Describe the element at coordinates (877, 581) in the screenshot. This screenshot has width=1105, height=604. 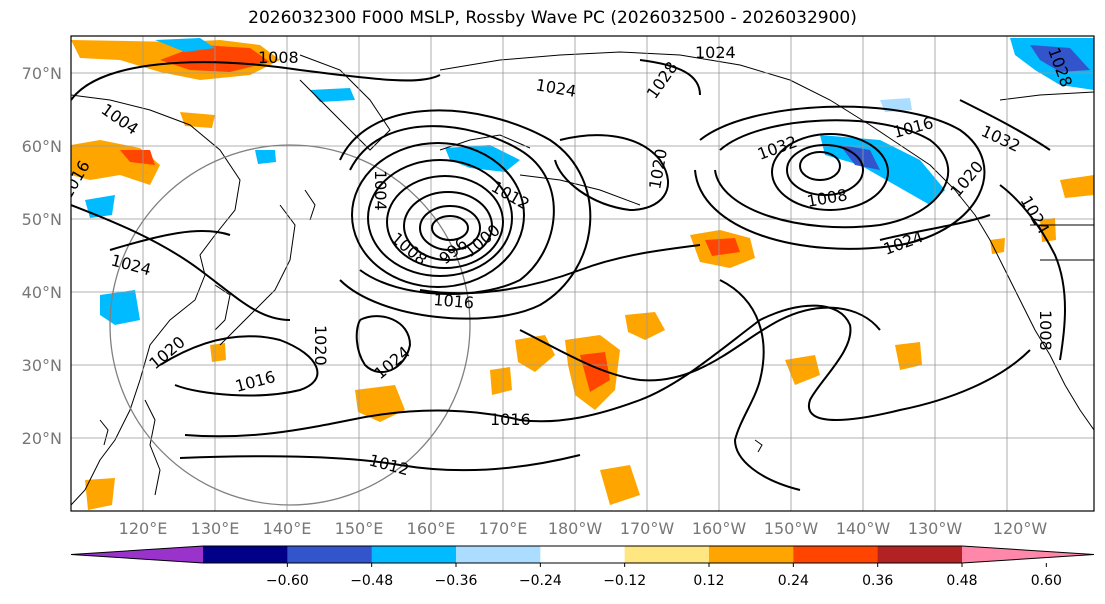
I see `colorbar-tick-label: 0.36` at that location.